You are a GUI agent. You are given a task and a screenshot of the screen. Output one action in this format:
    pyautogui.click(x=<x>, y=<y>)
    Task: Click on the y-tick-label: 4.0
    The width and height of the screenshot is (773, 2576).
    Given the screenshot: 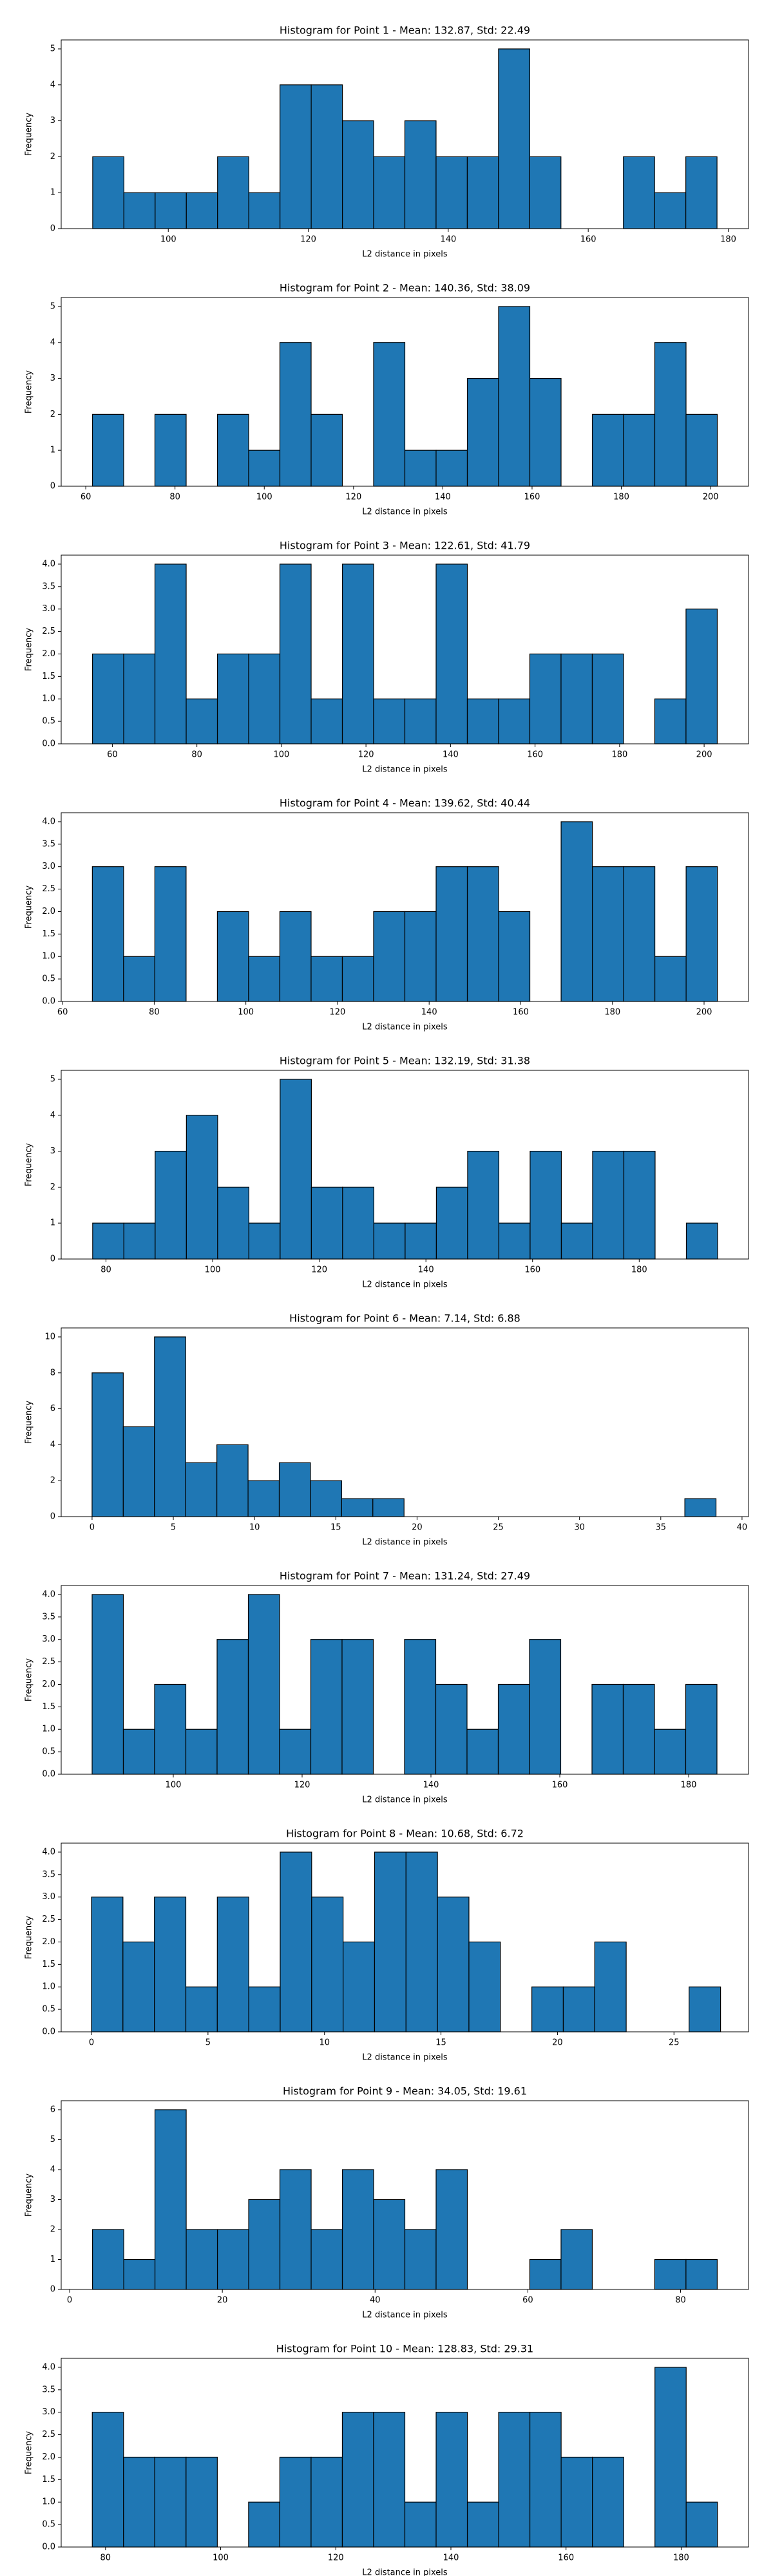 What is the action you would take?
    pyautogui.click(x=48, y=821)
    